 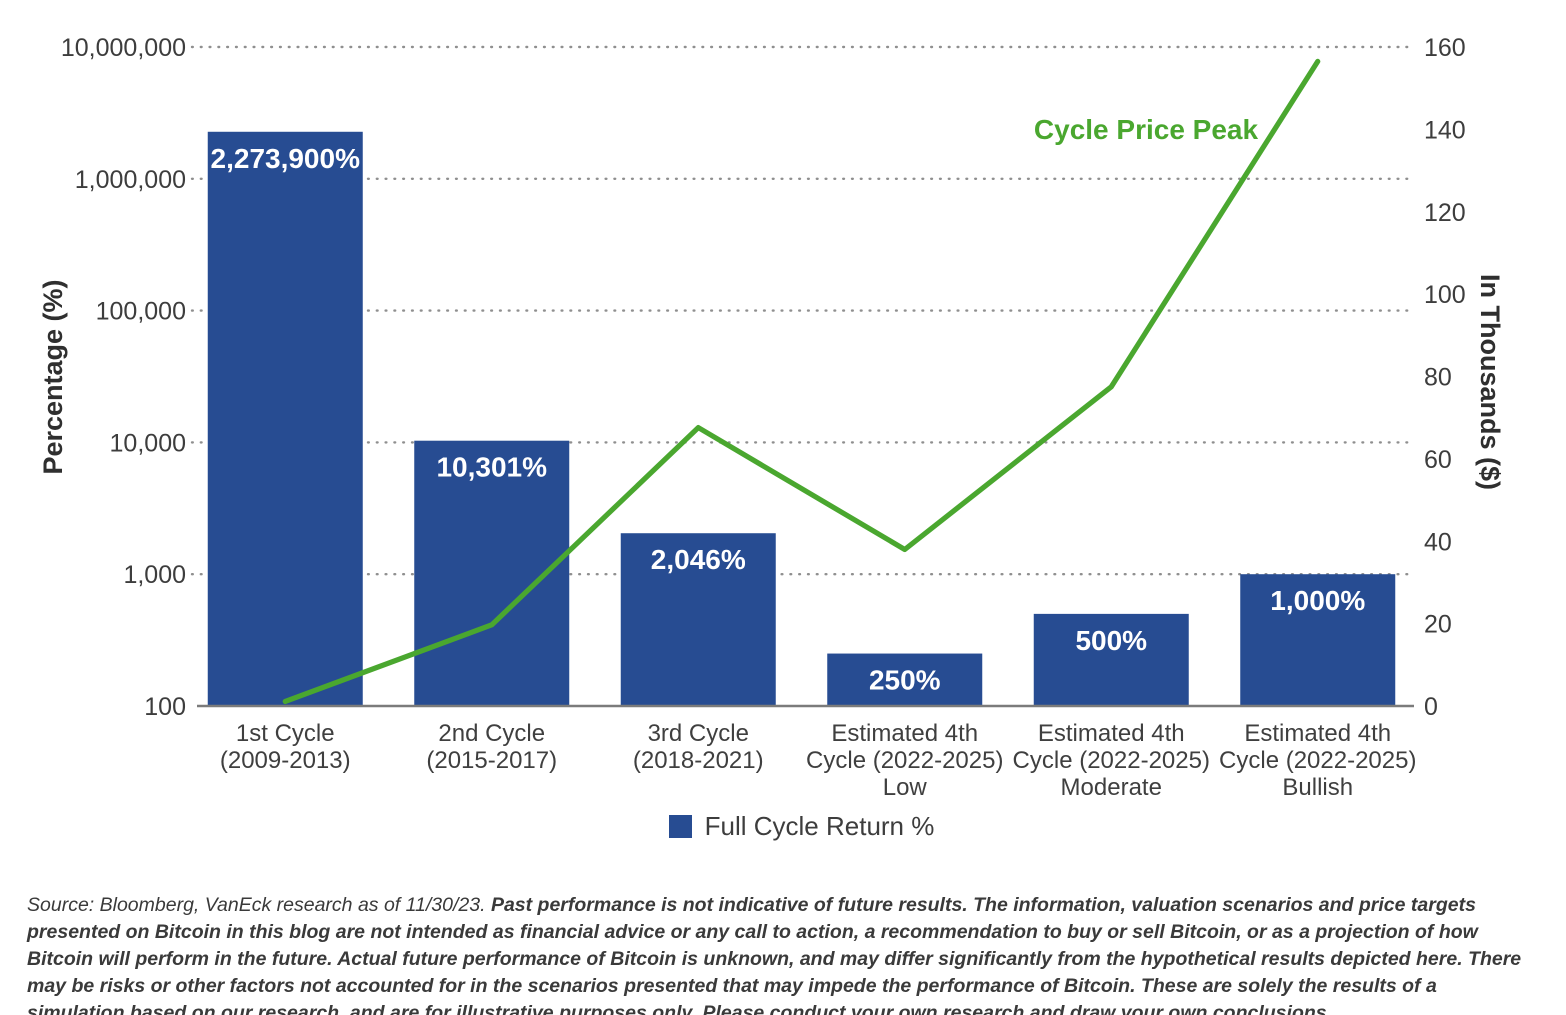 What do you see at coordinates (1438, 625) in the screenshot?
I see `right-axis-tick: 20` at bounding box center [1438, 625].